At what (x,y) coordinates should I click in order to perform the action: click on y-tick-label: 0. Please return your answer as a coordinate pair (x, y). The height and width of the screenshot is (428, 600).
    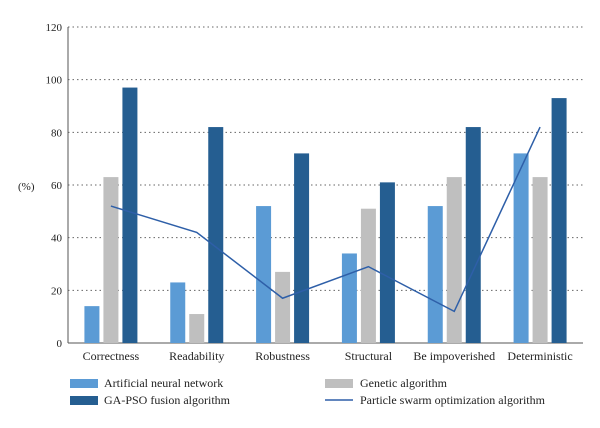
    Looking at the image, I should click on (60, 344).